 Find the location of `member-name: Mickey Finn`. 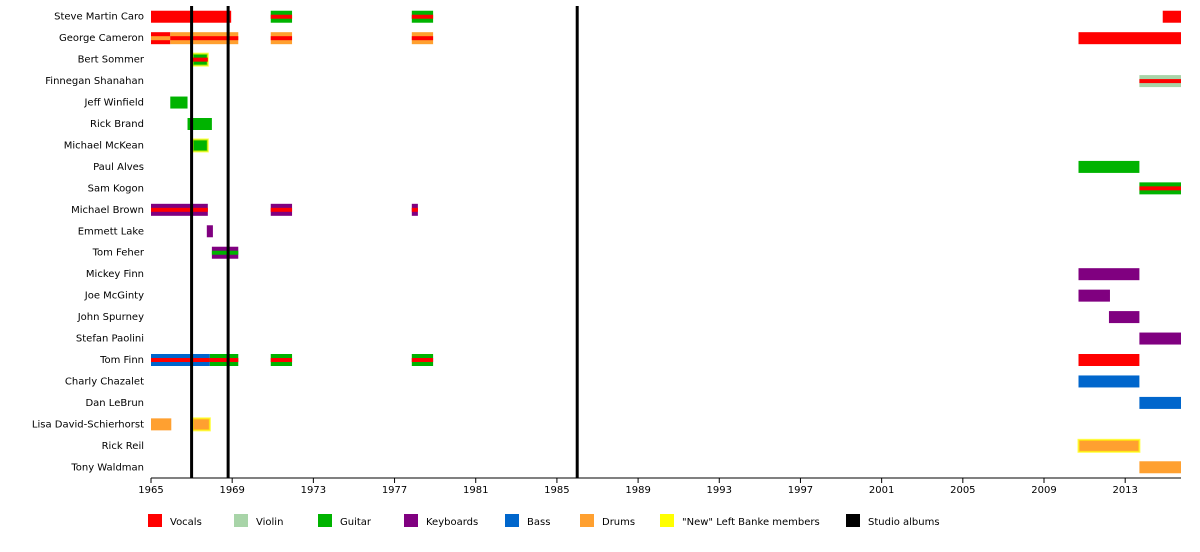

member-name: Mickey Finn is located at coordinates (115, 274).